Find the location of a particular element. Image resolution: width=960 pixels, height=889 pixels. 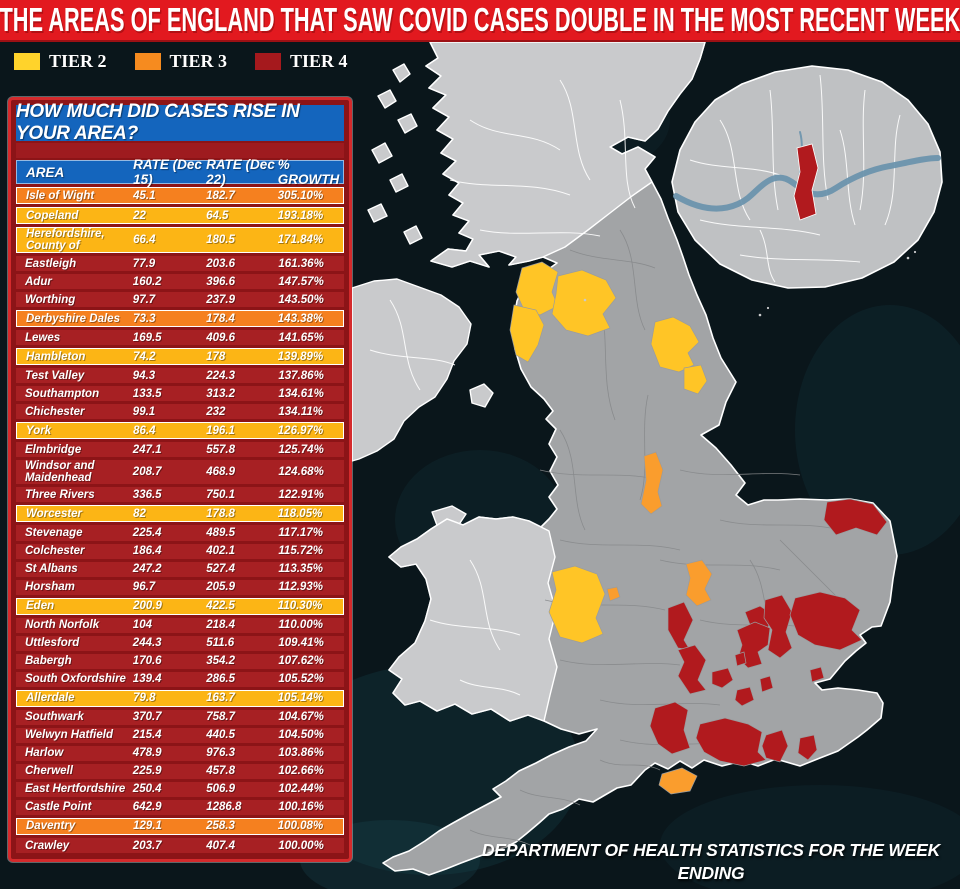

growth-cell: 112.93% is located at coordinates (300, 587).